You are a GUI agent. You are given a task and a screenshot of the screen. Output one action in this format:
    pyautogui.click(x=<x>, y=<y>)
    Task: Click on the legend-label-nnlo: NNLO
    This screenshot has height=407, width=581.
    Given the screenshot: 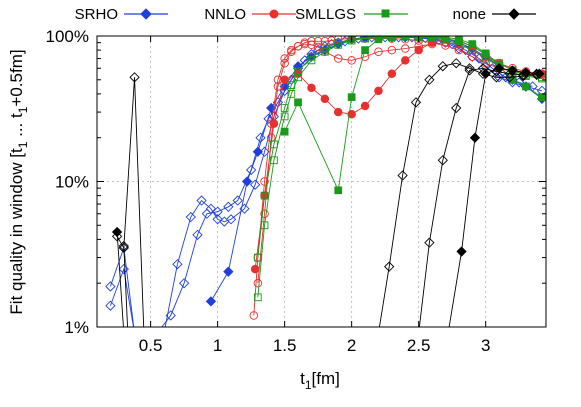 What is the action you would take?
    pyautogui.click(x=225, y=14)
    